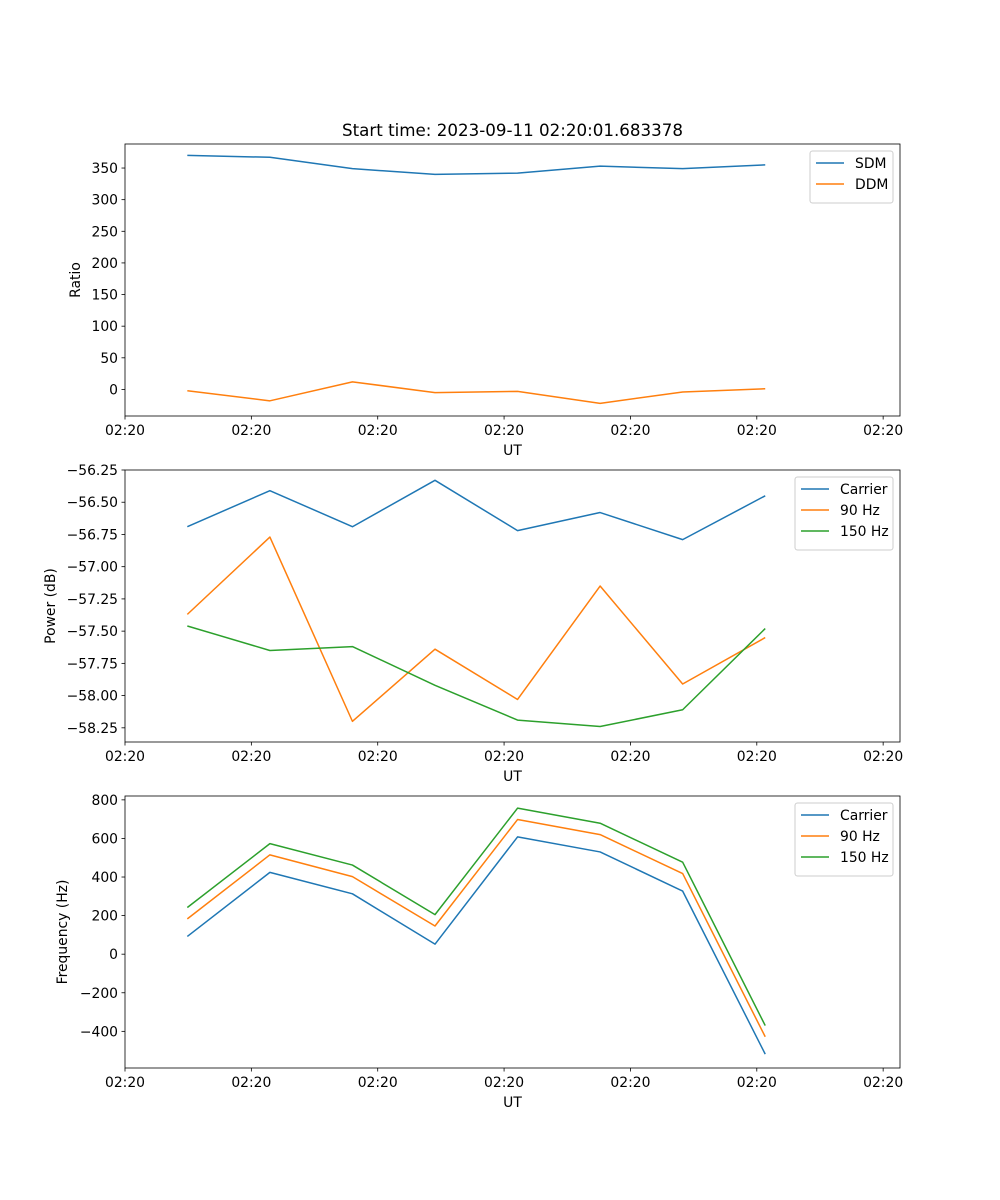  What do you see at coordinates (92, 697) in the screenshot?
I see `power-y-tick-label: −58.00` at bounding box center [92, 697].